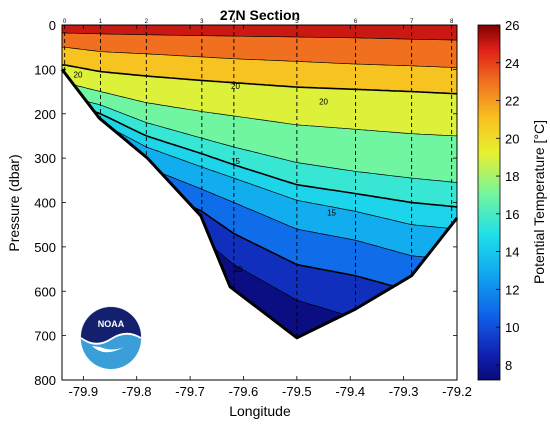 This screenshot has height=427, width=550. What do you see at coordinates (84, 391) in the screenshot?
I see `x-tick-label: -79.9` at bounding box center [84, 391].